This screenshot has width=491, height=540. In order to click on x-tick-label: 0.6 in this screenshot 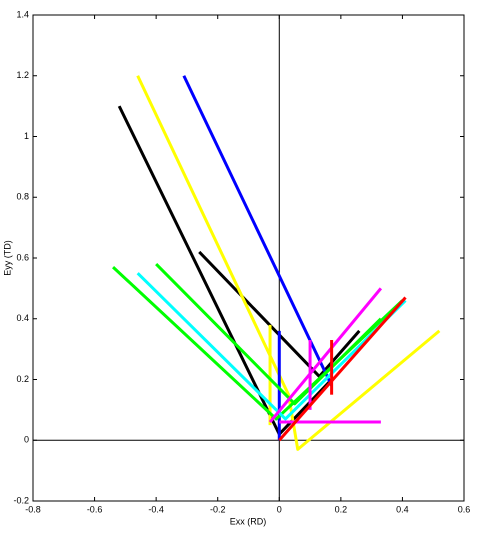, I will do `click(464, 509)`.